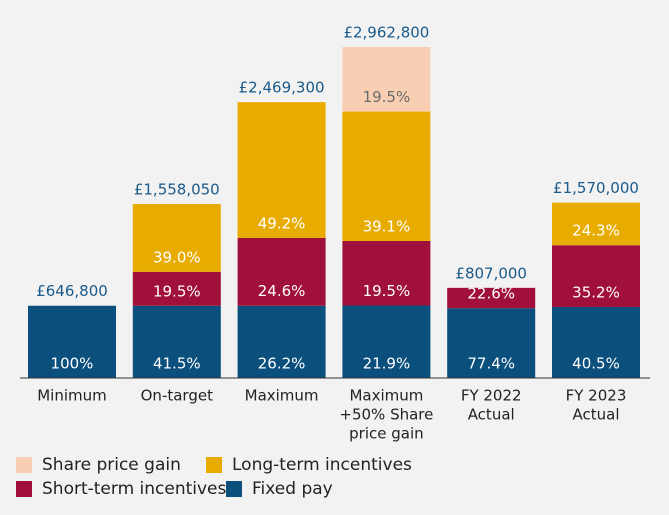 The height and width of the screenshot is (515, 669). Describe the element at coordinates (387, 364) in the screenshot. I see `segment-label: 21.9%` at that location.